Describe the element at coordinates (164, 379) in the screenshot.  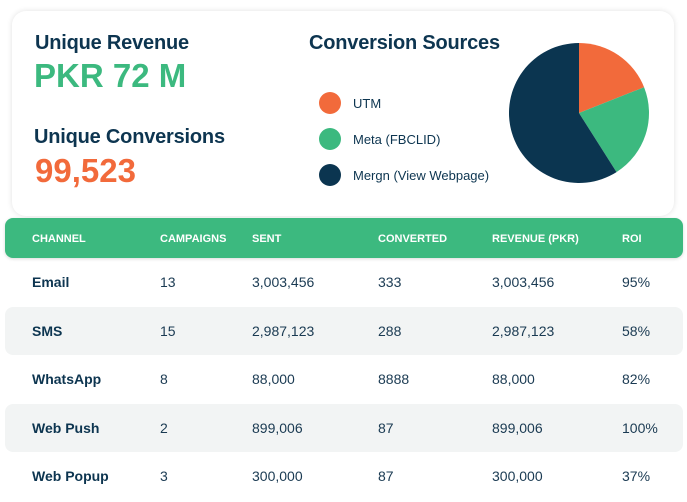
I see `campaigns-cell: 8` at that location.